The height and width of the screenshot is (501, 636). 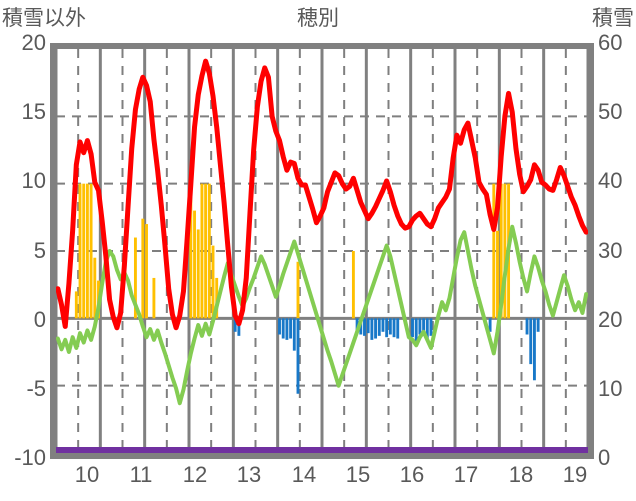 What do you see at coordinates (613, 18) in the screenshot?
I see `right-axis-title: 積雪` at bounding box center [613, 18].